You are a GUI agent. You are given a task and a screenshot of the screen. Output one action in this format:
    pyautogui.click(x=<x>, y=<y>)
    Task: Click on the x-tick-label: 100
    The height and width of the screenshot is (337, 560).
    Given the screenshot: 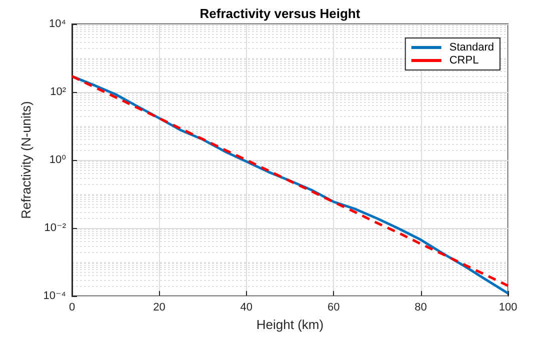 What is the action you would take?
    pyautogui.click(x=508, y=308)
    